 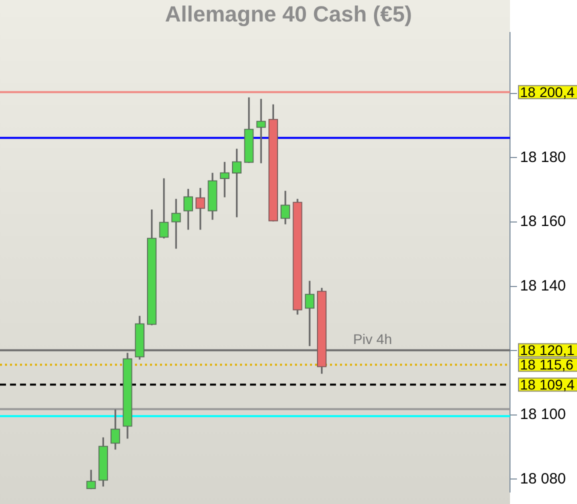 I want to click on ref-line-label: 18 200,4, so click(x=547, y=92).